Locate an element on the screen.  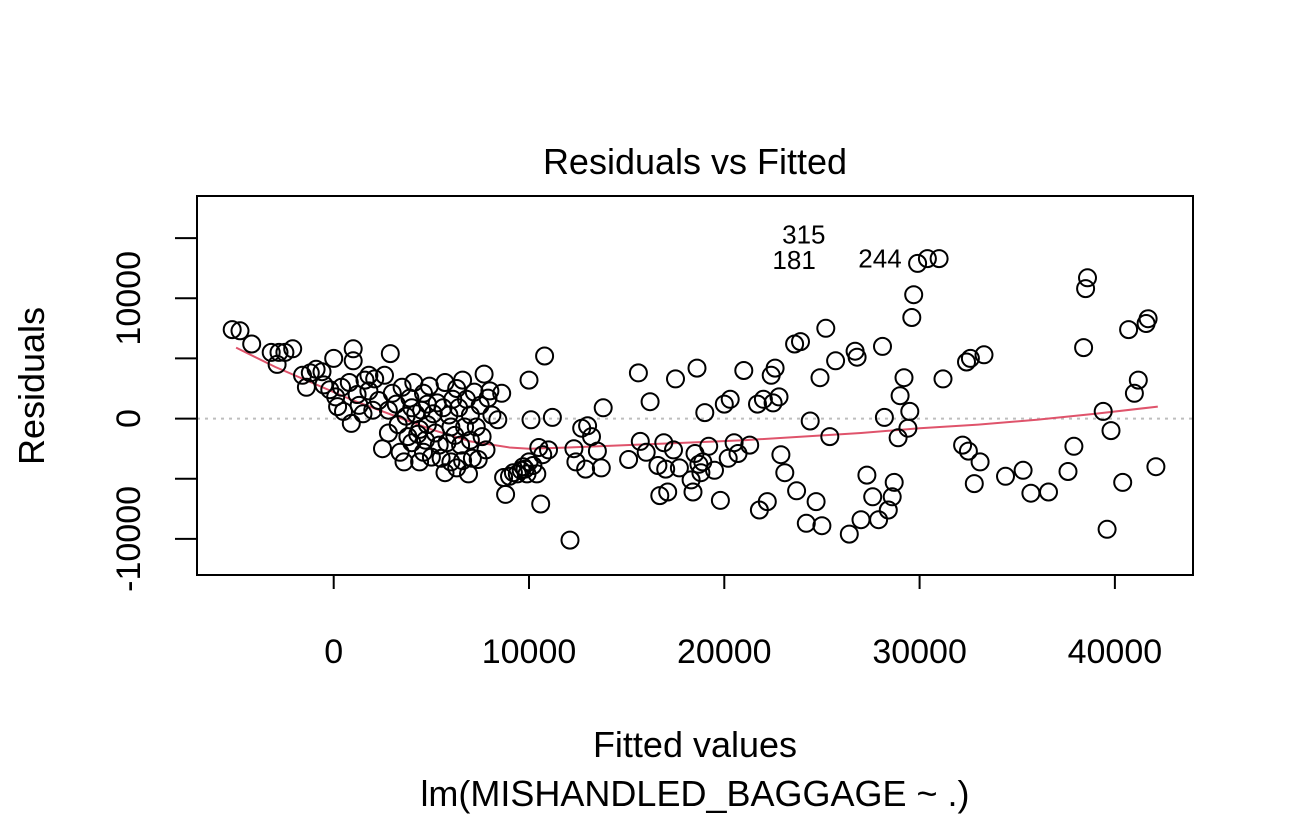
x-tick-label: 0 is located at coordinates (333, 652).